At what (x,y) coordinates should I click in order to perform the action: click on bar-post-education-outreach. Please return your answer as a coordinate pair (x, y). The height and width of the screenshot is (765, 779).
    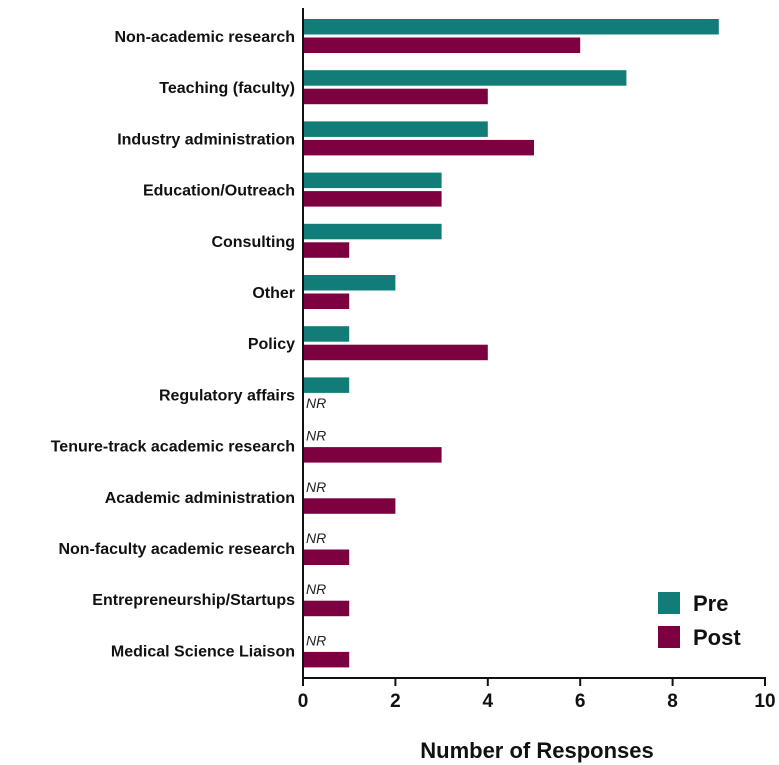
    Looking at the image, I should click on (372, 199).